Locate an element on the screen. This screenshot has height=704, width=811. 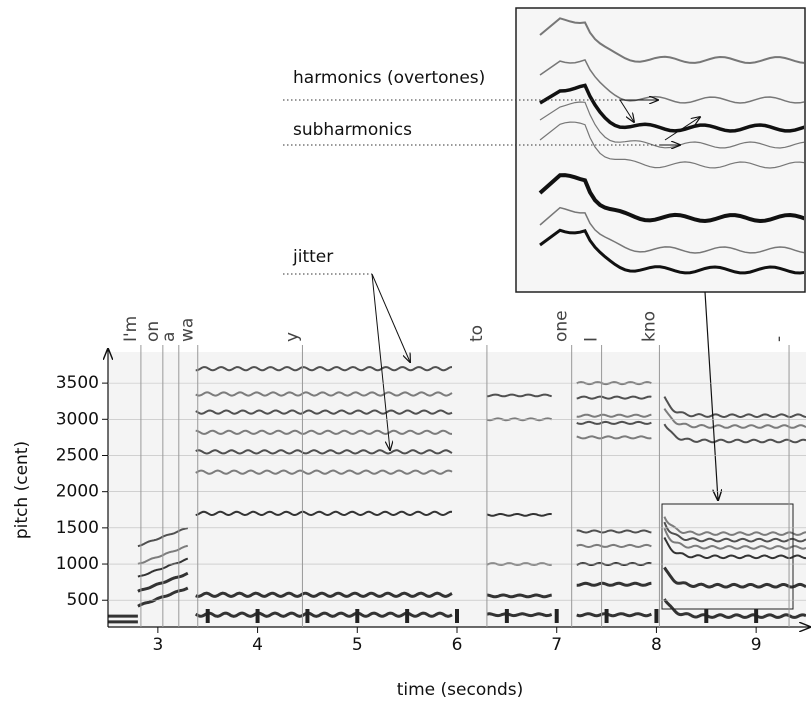
annotation: harmonics (overtones) is located at coordinates (389, 78).